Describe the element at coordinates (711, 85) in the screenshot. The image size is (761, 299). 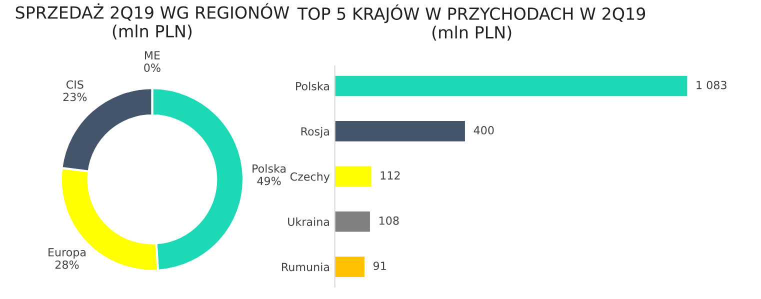
I see `data-label: 1 083` at that location.